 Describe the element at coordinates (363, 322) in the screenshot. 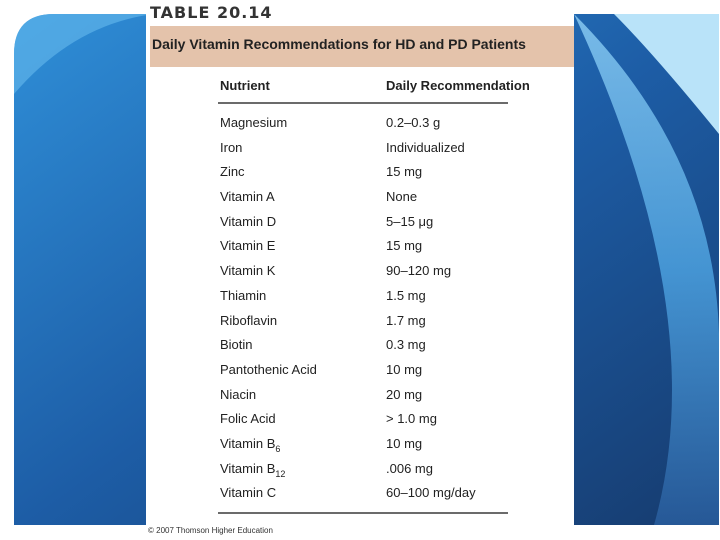

I see `table-row: Riboflavin 1.7 mg` at that location.